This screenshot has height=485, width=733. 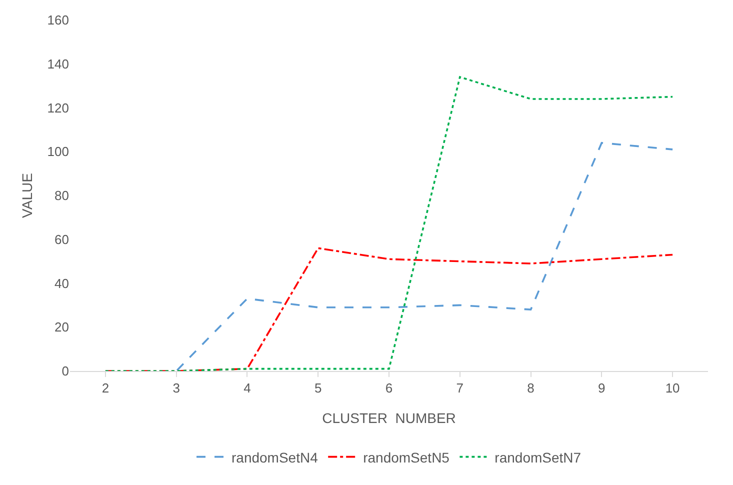 What do you see at coordinates (106, 388) in the screenshot?
I see `x-tick-label: 2` at bounding box center [106, 388].